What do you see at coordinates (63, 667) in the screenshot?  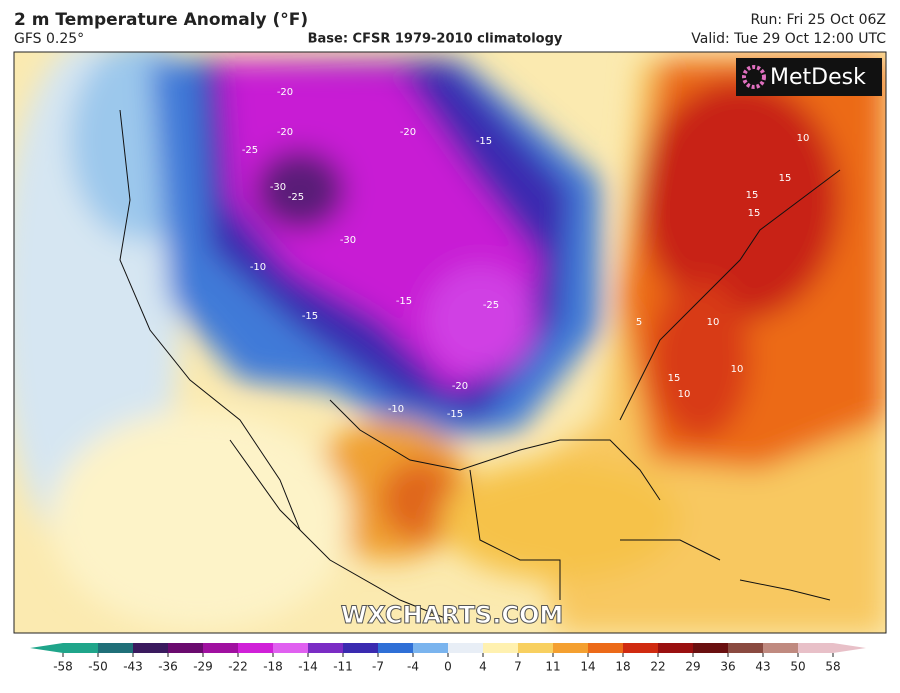 I see `colorbar-tick-label: -58` at bounding box center [63, 667].